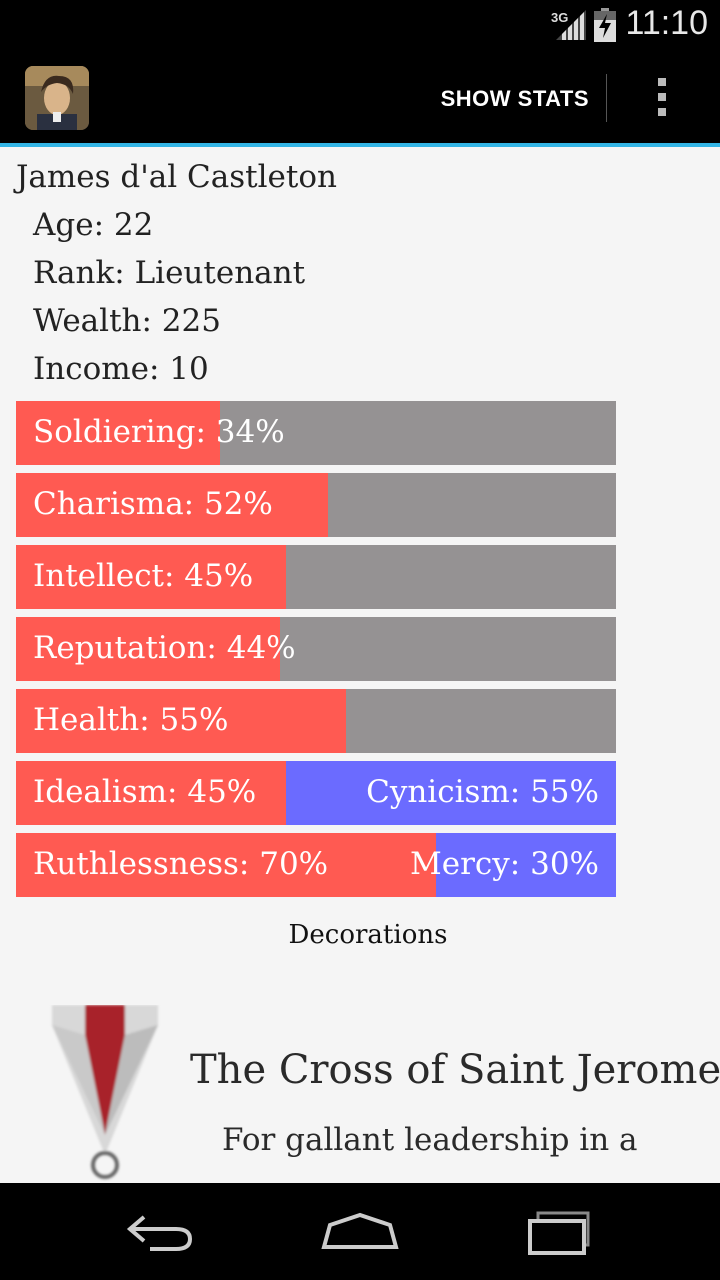 The height and width of the screenshot is (1280, 720). Describe the element at coordinates (504, 864) in the screenshot. I see `opposed-stat-right-label: Mercy: 30%` at that location.